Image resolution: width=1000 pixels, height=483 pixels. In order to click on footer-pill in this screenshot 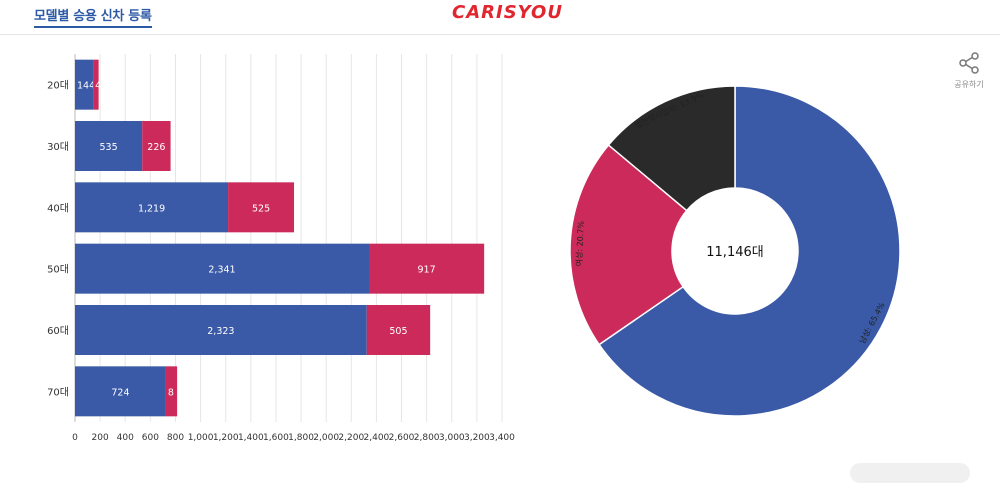, I will do `click(910, 473)`.